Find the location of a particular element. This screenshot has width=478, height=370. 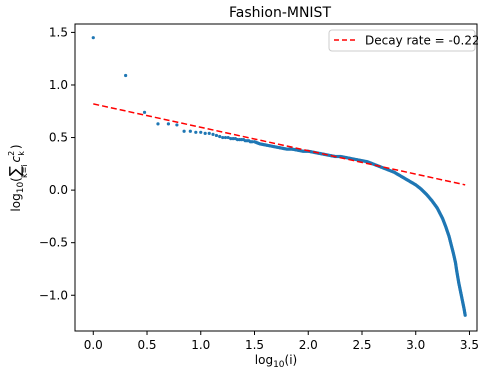

y-label-sigma: ∑ is located at coordinates (15, 171).